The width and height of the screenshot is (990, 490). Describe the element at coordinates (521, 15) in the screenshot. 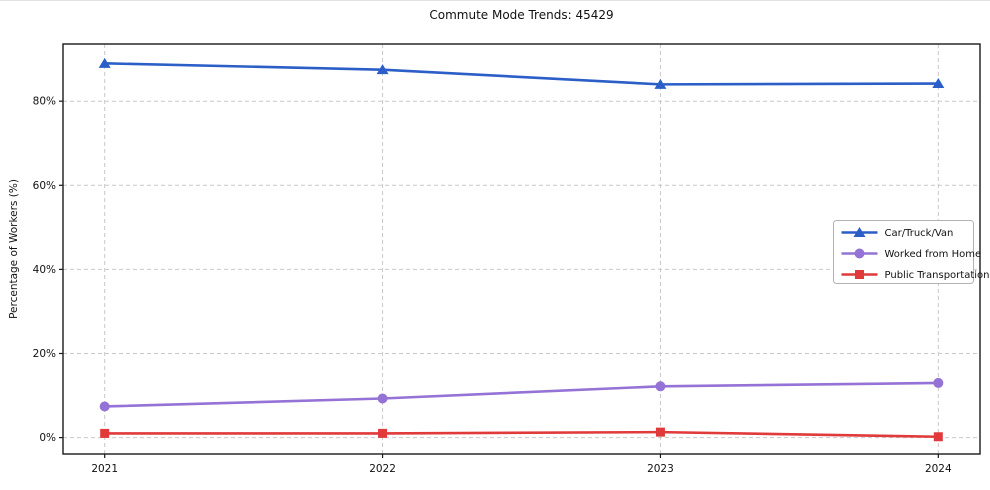

I see `chart-title: Commute Mode Trends: 45429` at that location.